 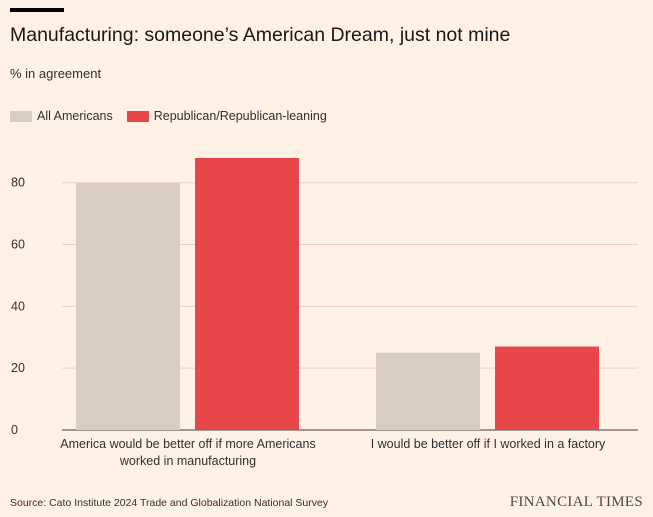 I want to click on legend-item-all-americans: All Americans, so click(x=61, y=116).